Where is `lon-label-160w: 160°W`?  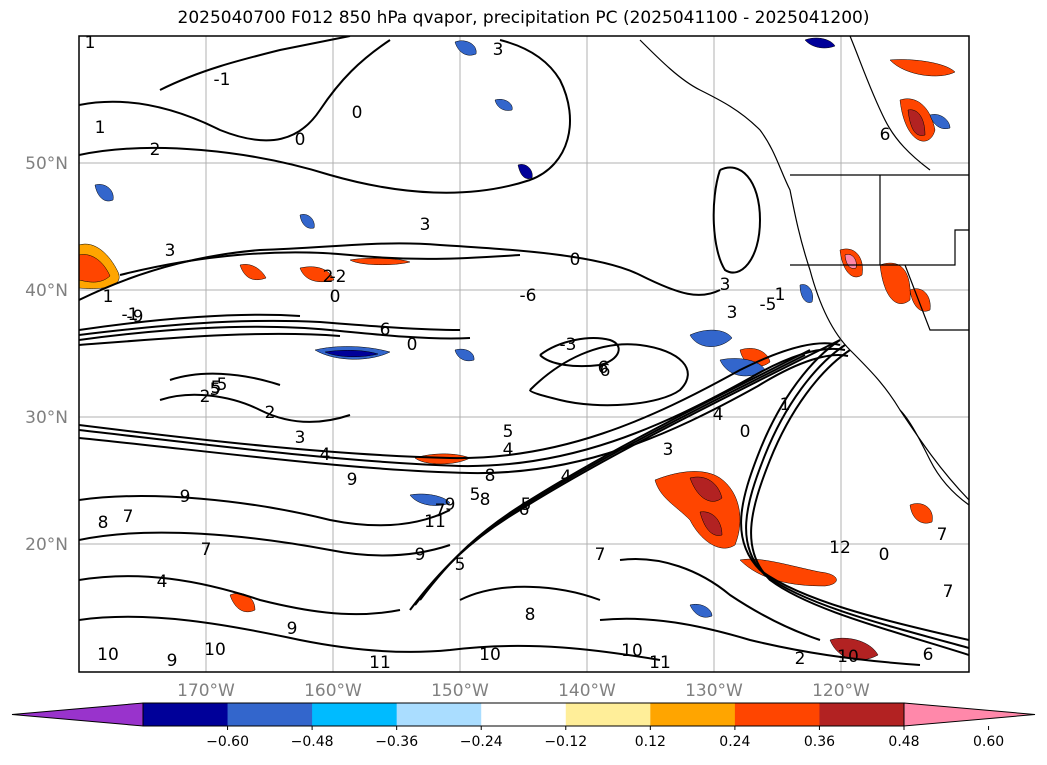
lon-label-160w: 160°W is located at coordinates (333, 691).